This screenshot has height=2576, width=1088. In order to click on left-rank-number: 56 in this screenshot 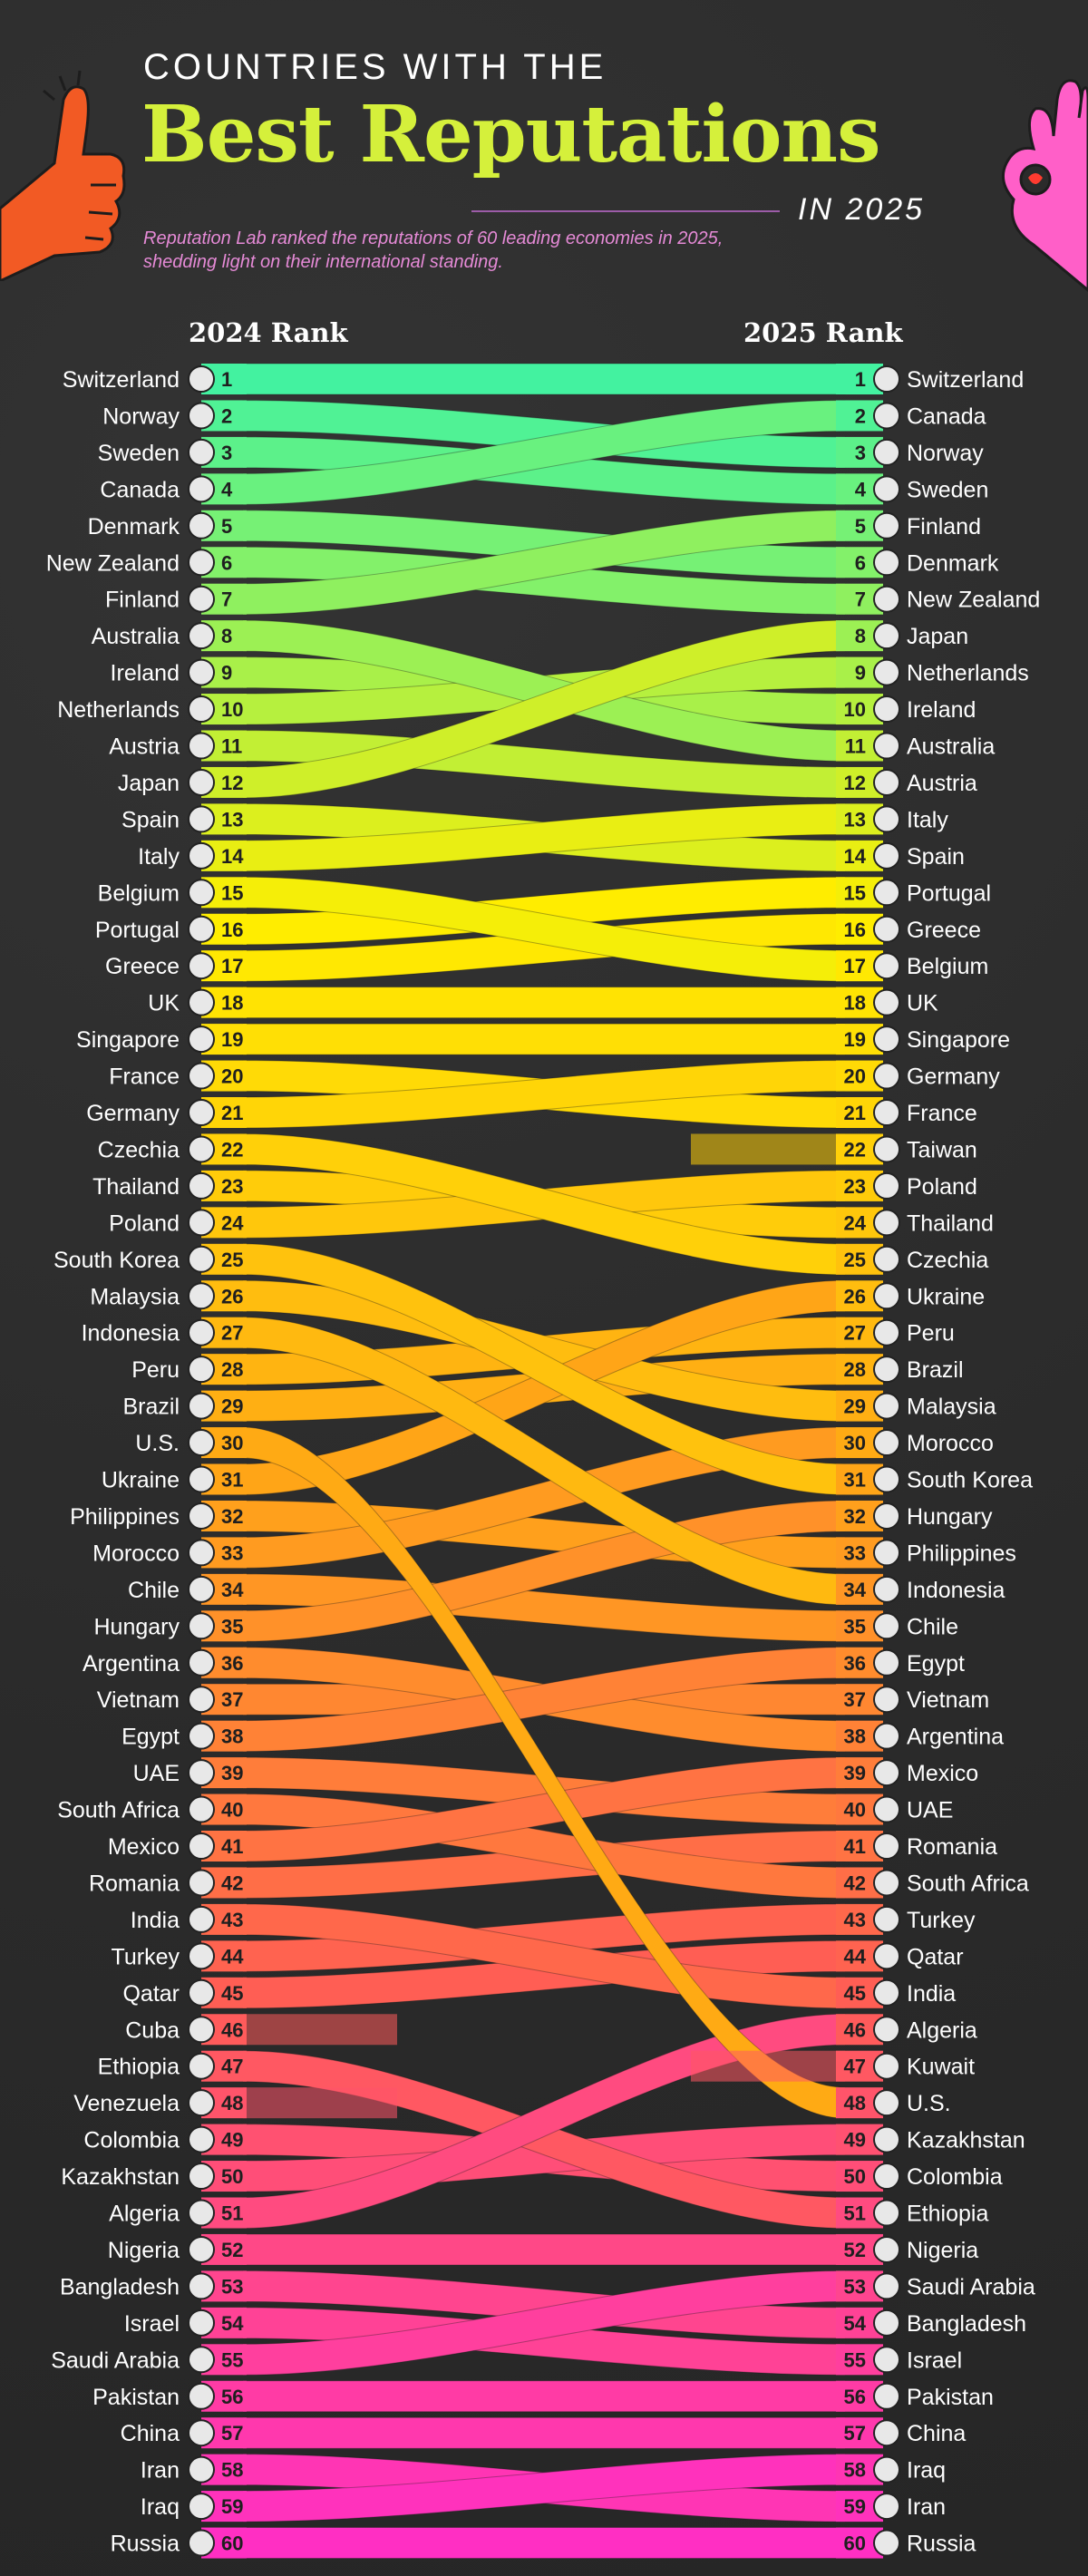, I will do `click(232, 2397)`.